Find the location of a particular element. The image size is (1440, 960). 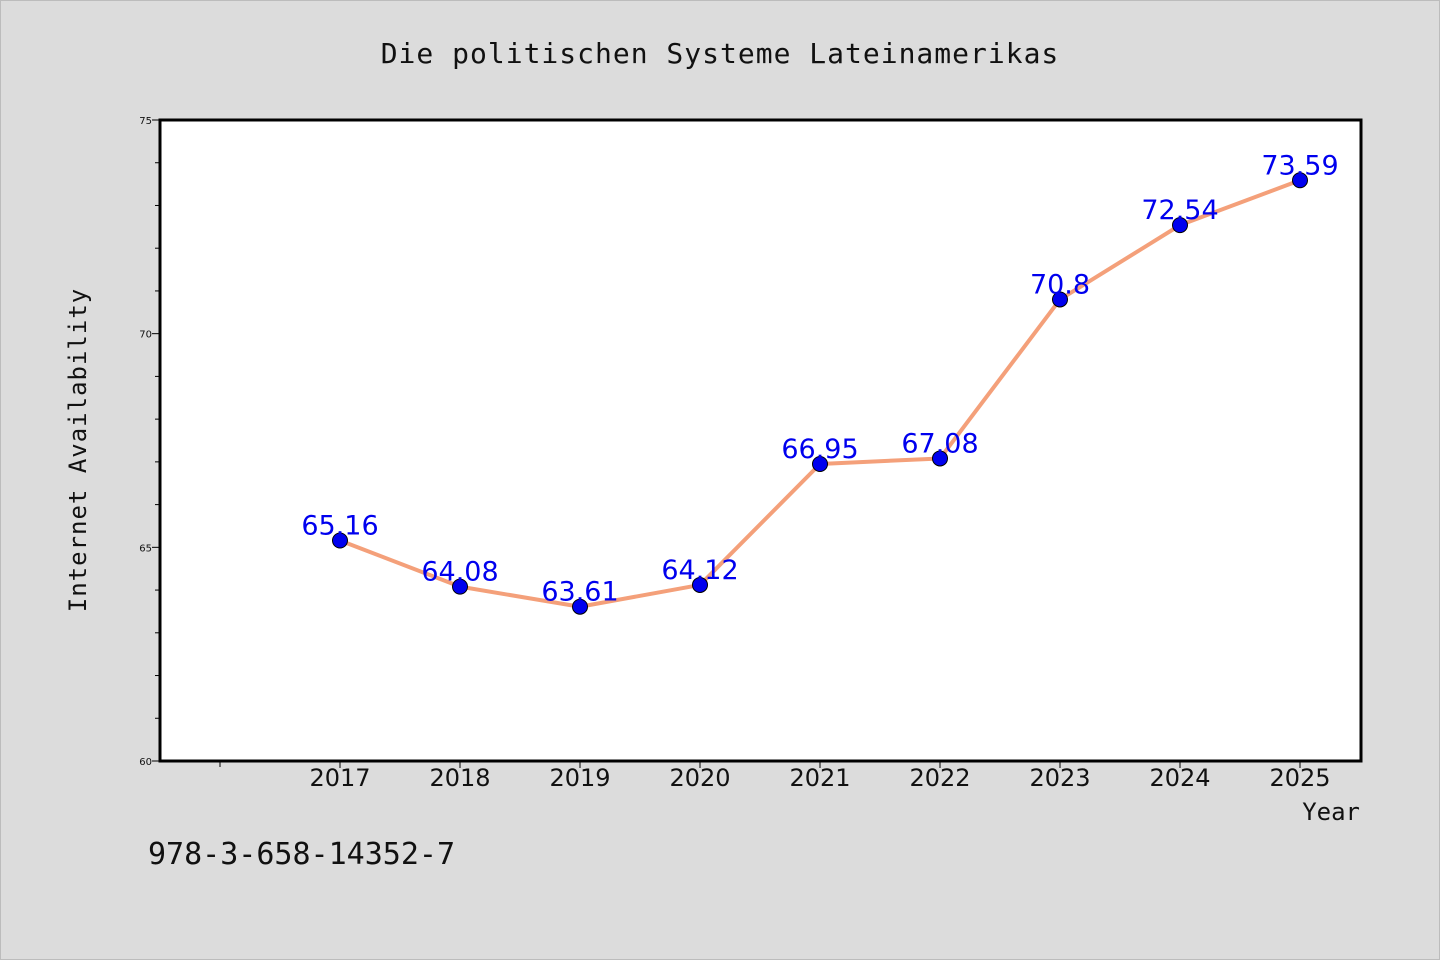

data-label: 64.08 is located at coordinates (459, 572).